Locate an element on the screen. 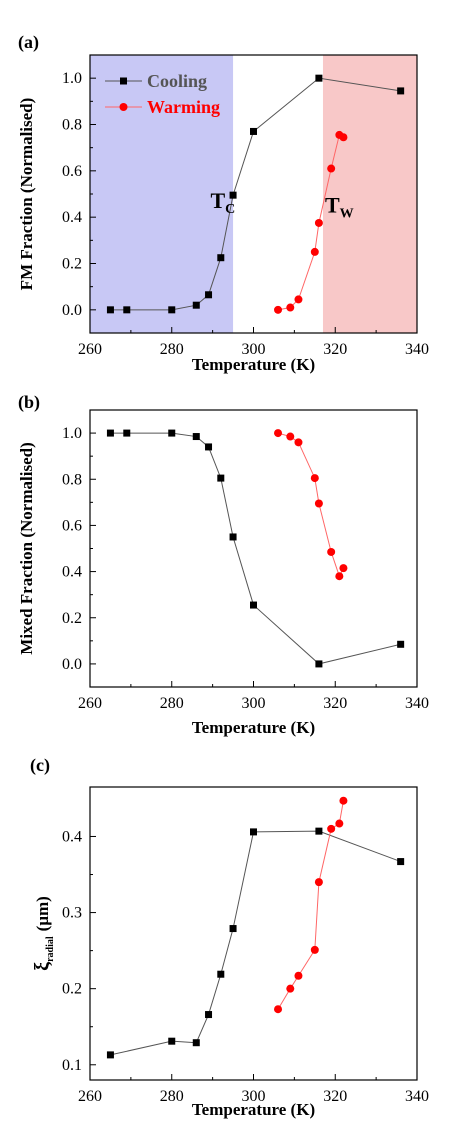 The width and height of the screenshot is (450, 1125). legend-label-warming: Warming is located at coordinates (183, 107).